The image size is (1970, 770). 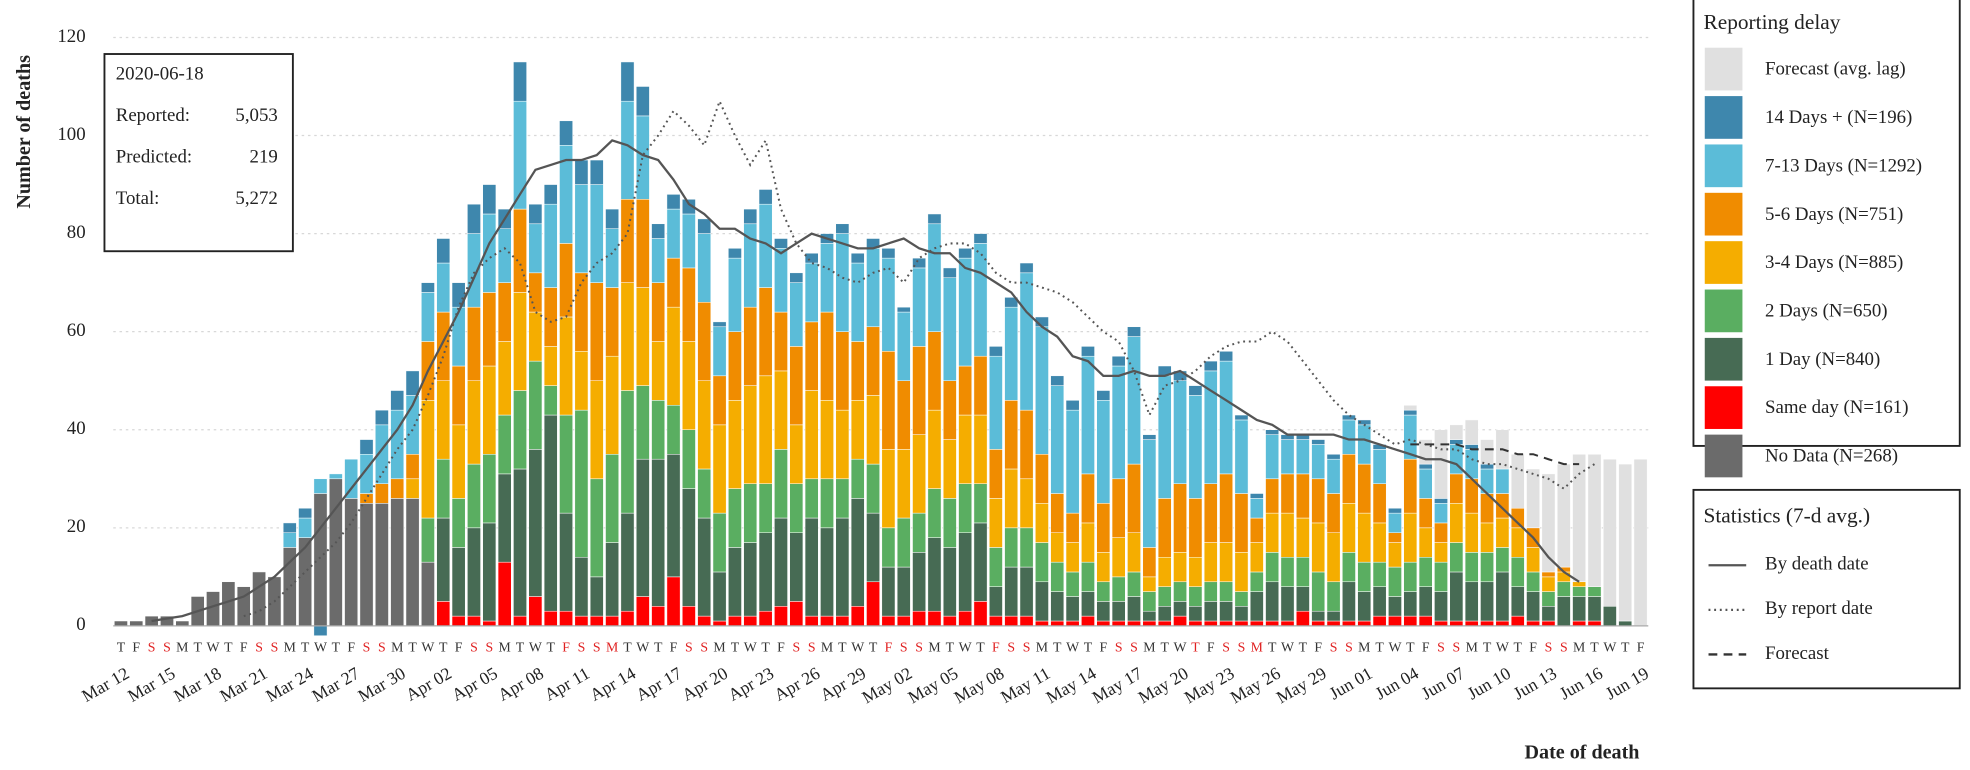 What do you see at coordinates (1817, 564) in the screenshot?
I see `stats-label: By death date` at bounding box center [1817, 564].